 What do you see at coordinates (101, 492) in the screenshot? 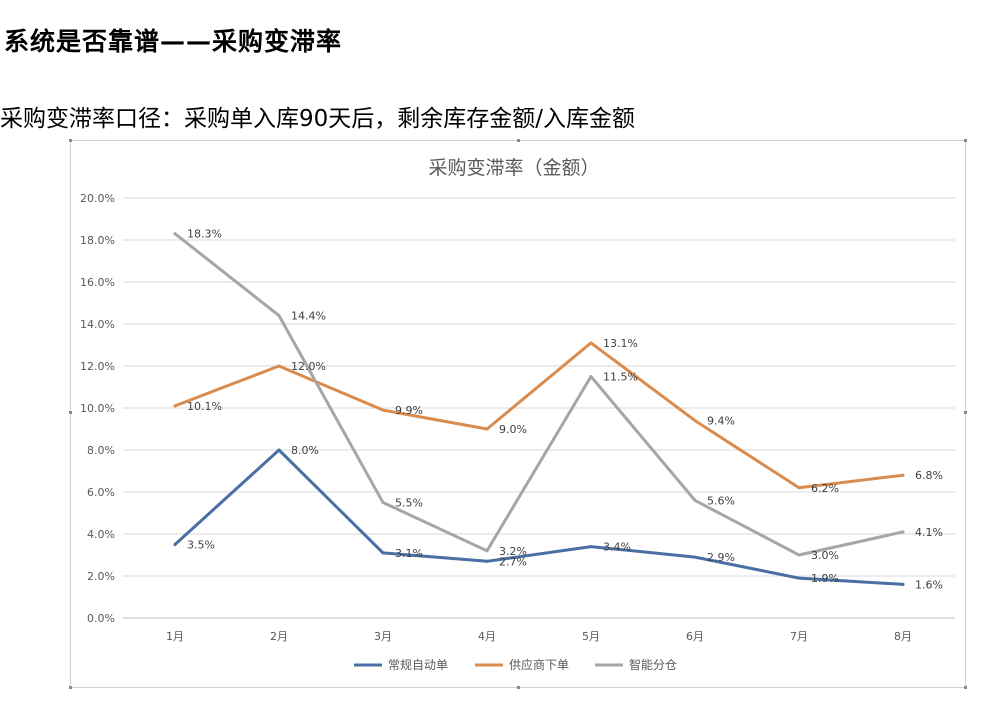
I see `y-tick-label: 6.0%` at bounding box center [101, 492].